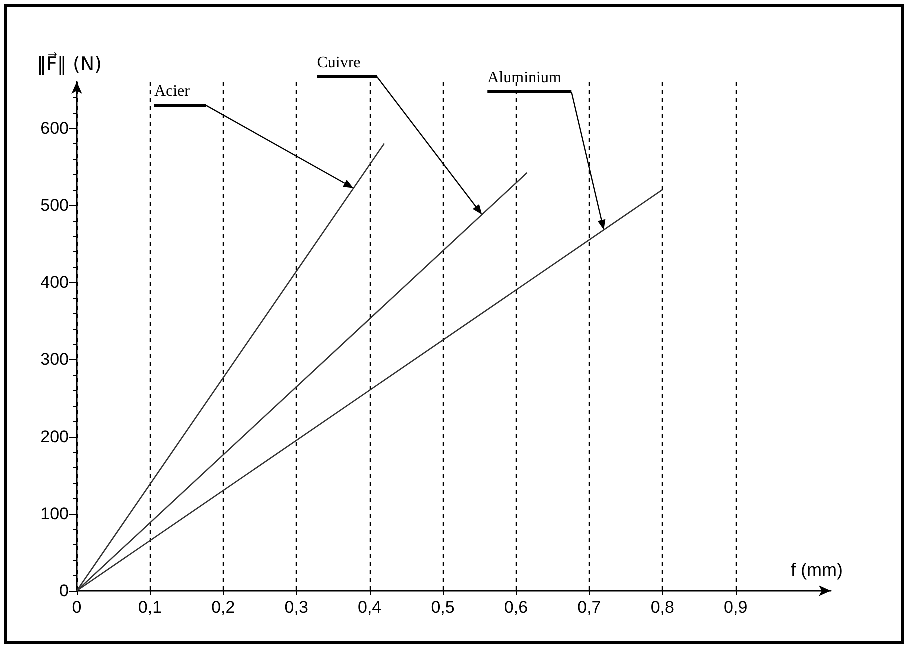  I want to click on x-tick-label: 0,9, so click(736, 607).